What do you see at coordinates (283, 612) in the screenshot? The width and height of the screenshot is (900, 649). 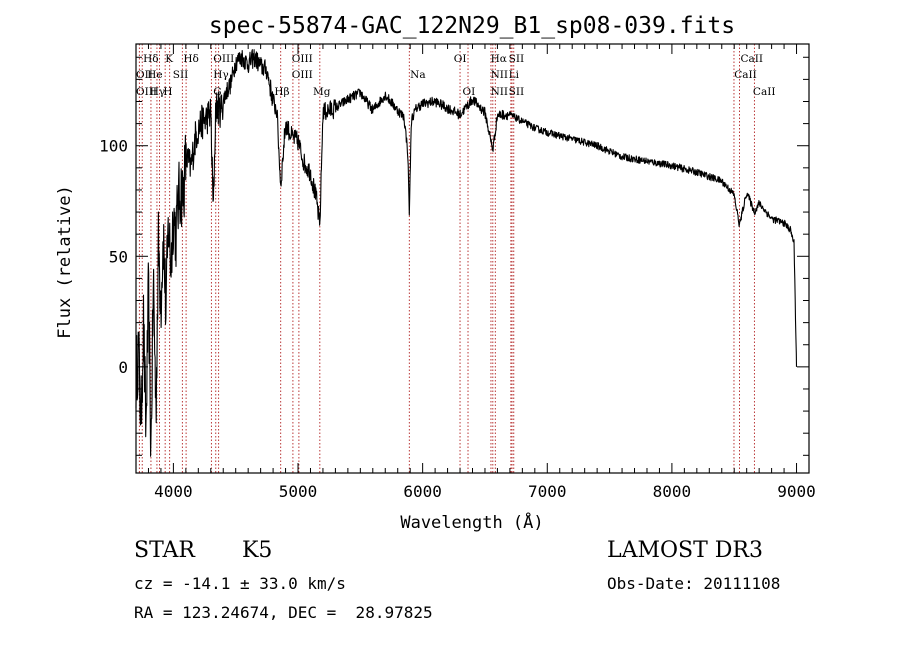 I see `coordinates: RA = 123.24674, DEC = 28.97825` at bounding box center [283, 612].